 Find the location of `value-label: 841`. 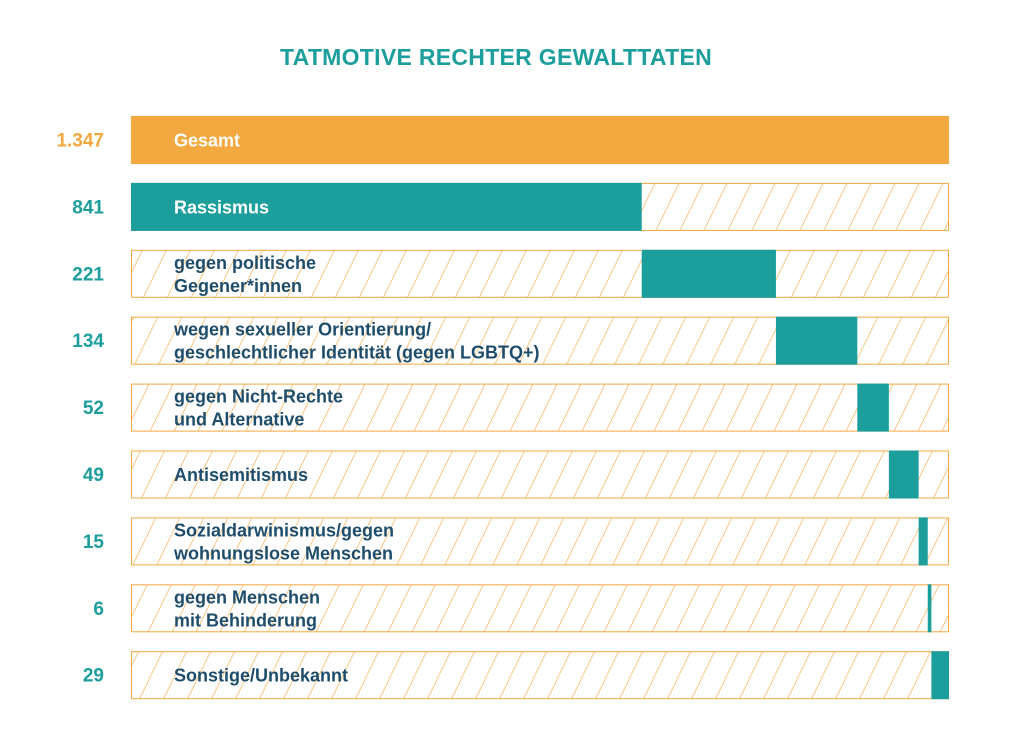

value-label: 841 is located at coordinates (88, 207).